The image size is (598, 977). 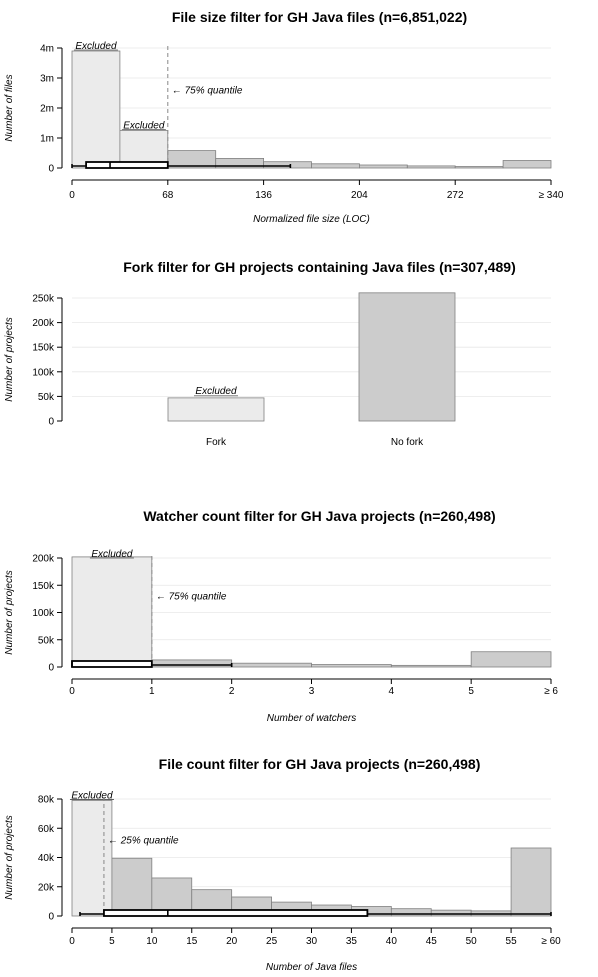 What do you see at coordinates (392, 691) in the screenshot?
I see `x-tick-label: 4` at bounding box center [392, 691].